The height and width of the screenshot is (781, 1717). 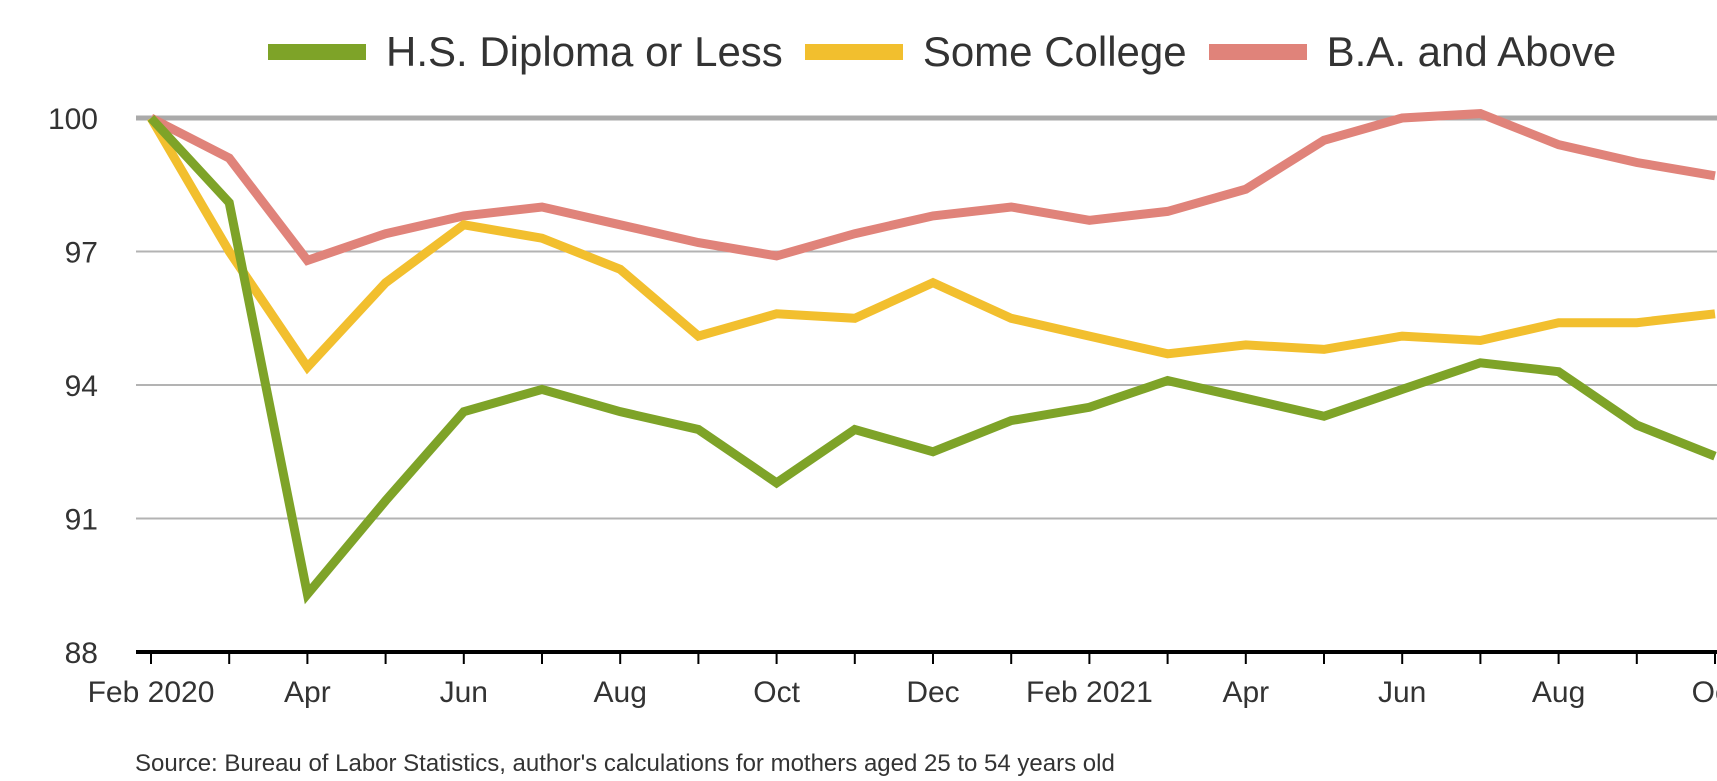 I want to click on legend-label-hs: H.S. Diploma or Less, so click(x=584, y=51).